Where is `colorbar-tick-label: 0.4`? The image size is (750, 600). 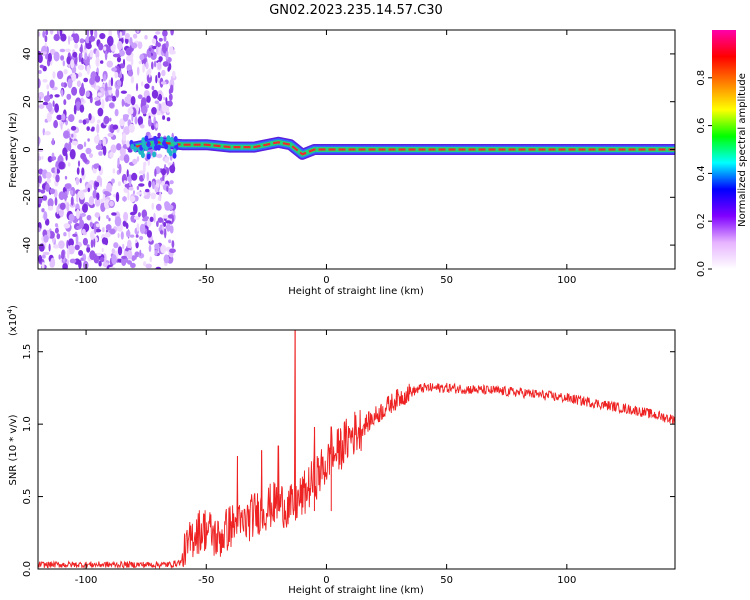 colorbar-tick-label: 0.4 is located at coordinates (701, 173).